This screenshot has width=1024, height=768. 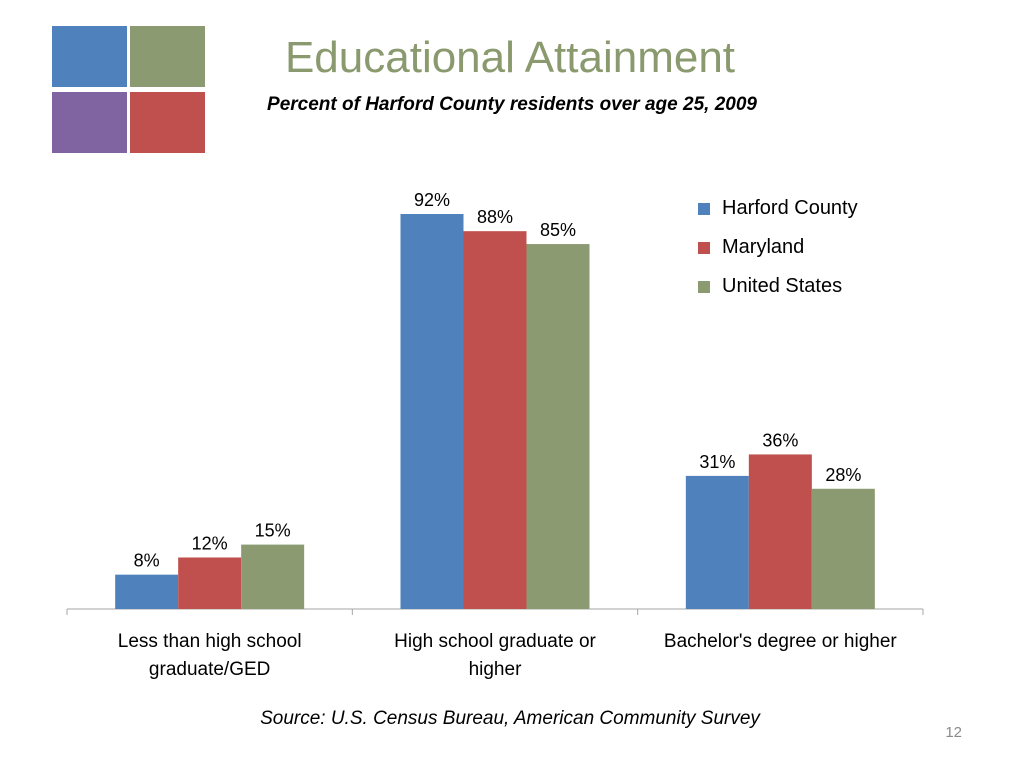 What do you see at coordinates (495, 217) in the screenshot?
I see `data-label-maryland-2: 88%` at bounding box center [495, 217].